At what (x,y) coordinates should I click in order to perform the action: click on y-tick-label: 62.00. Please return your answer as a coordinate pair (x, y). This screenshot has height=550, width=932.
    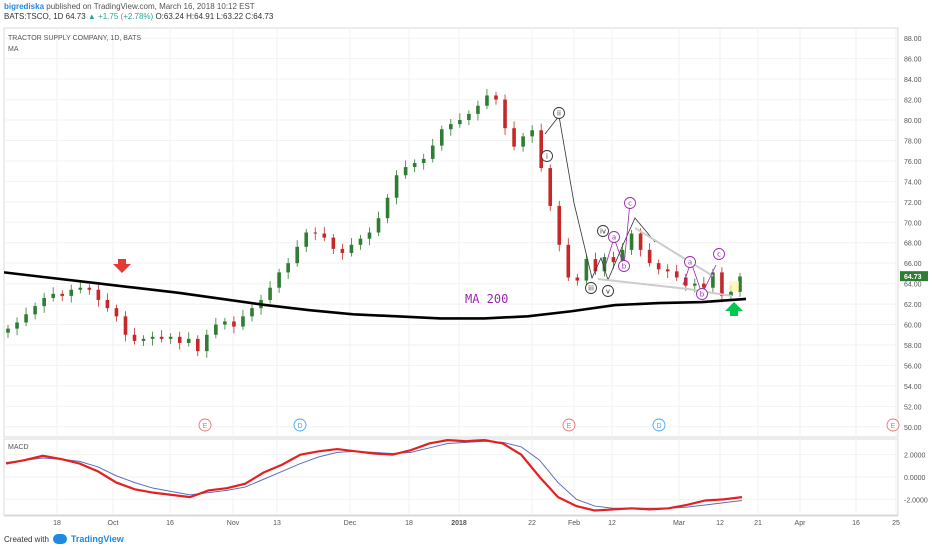
    Looking at the image, I should click on (913, 305).